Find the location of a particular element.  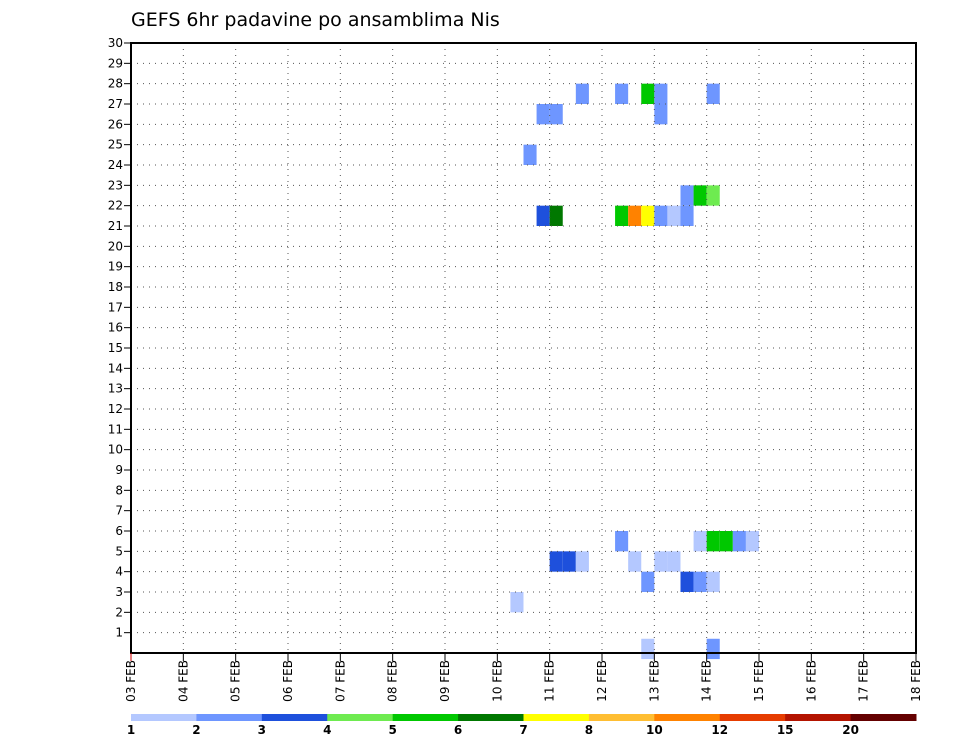

x-tick-label: 10 FEB is located at coordinates (497, 681).